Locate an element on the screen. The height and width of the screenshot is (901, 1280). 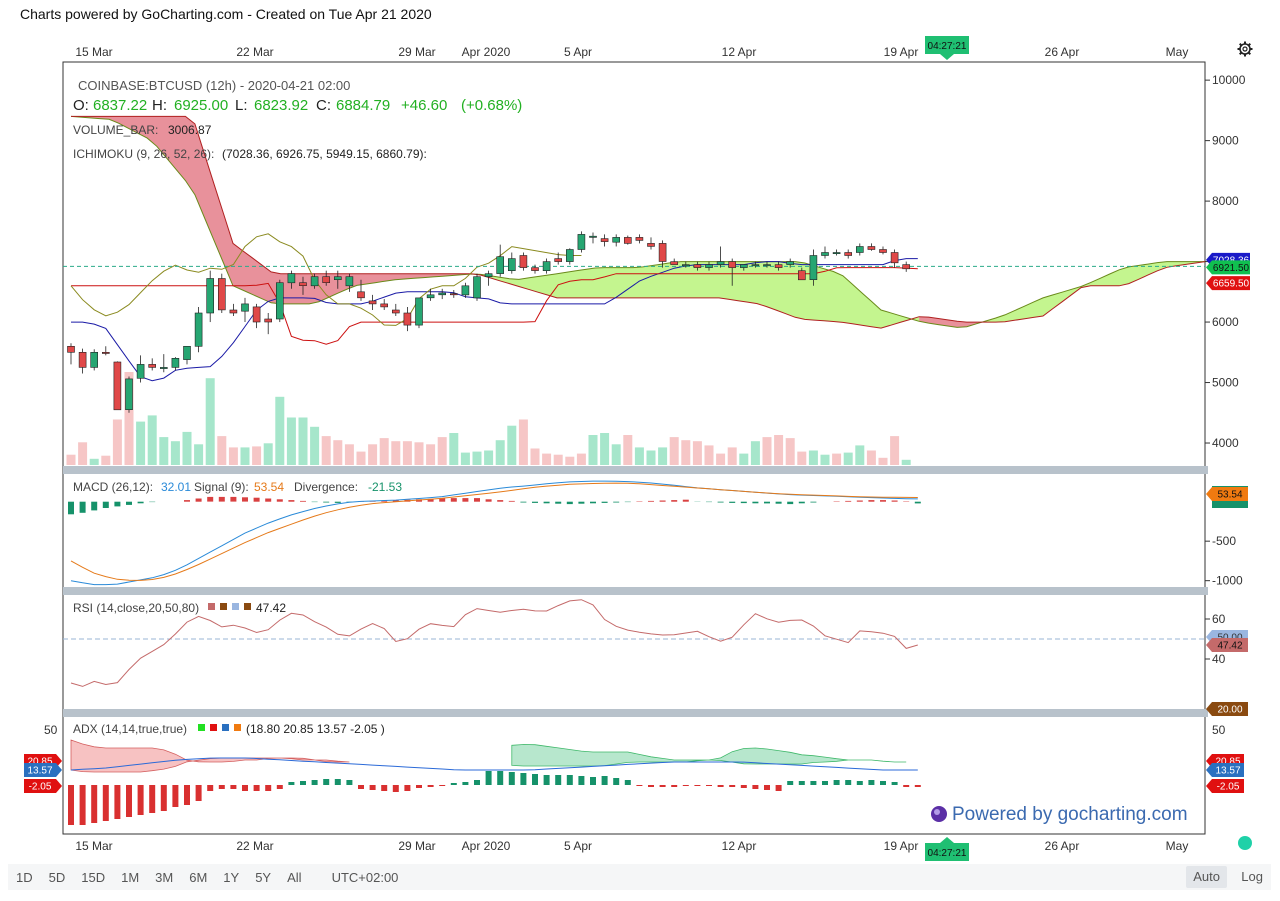
candle-body is located at coordinates (268, 320).